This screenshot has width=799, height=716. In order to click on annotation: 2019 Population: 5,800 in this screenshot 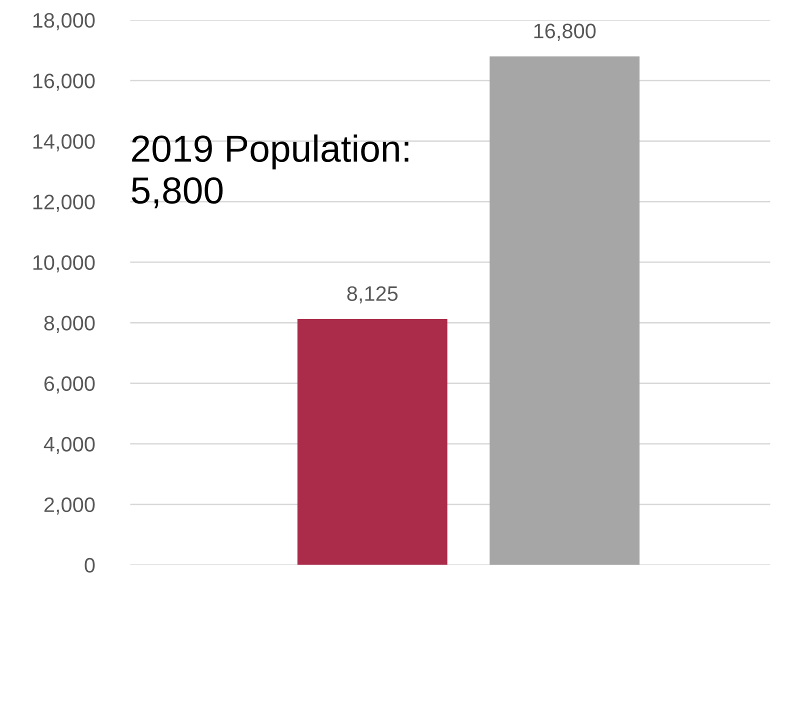, I will do `click(270, 171)`.